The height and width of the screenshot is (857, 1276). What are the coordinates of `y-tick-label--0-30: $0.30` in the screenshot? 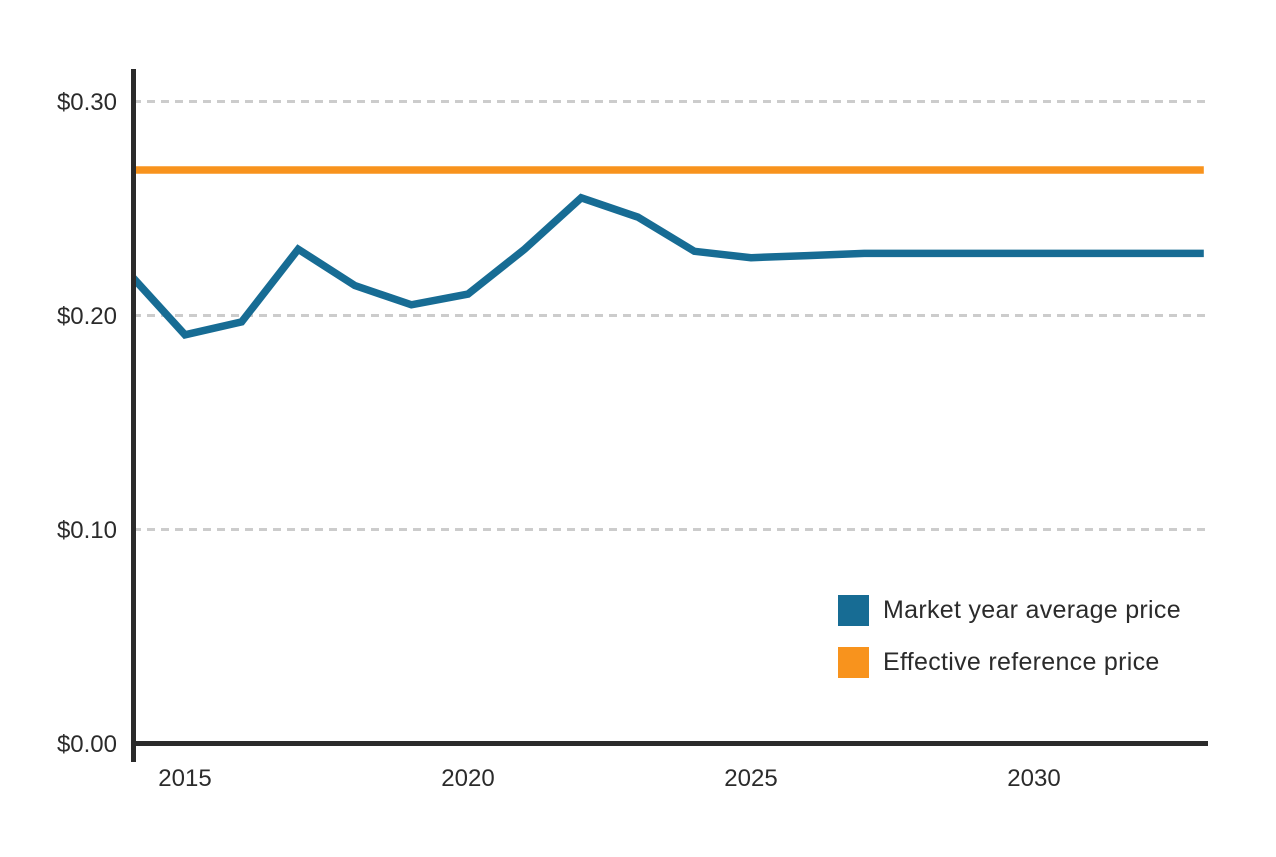 It's located at (87, 102).